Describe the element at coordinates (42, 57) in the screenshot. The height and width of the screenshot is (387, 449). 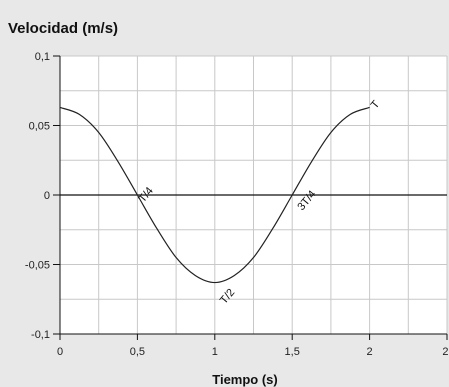
I see `y-tick-label: 0,1` at that location.